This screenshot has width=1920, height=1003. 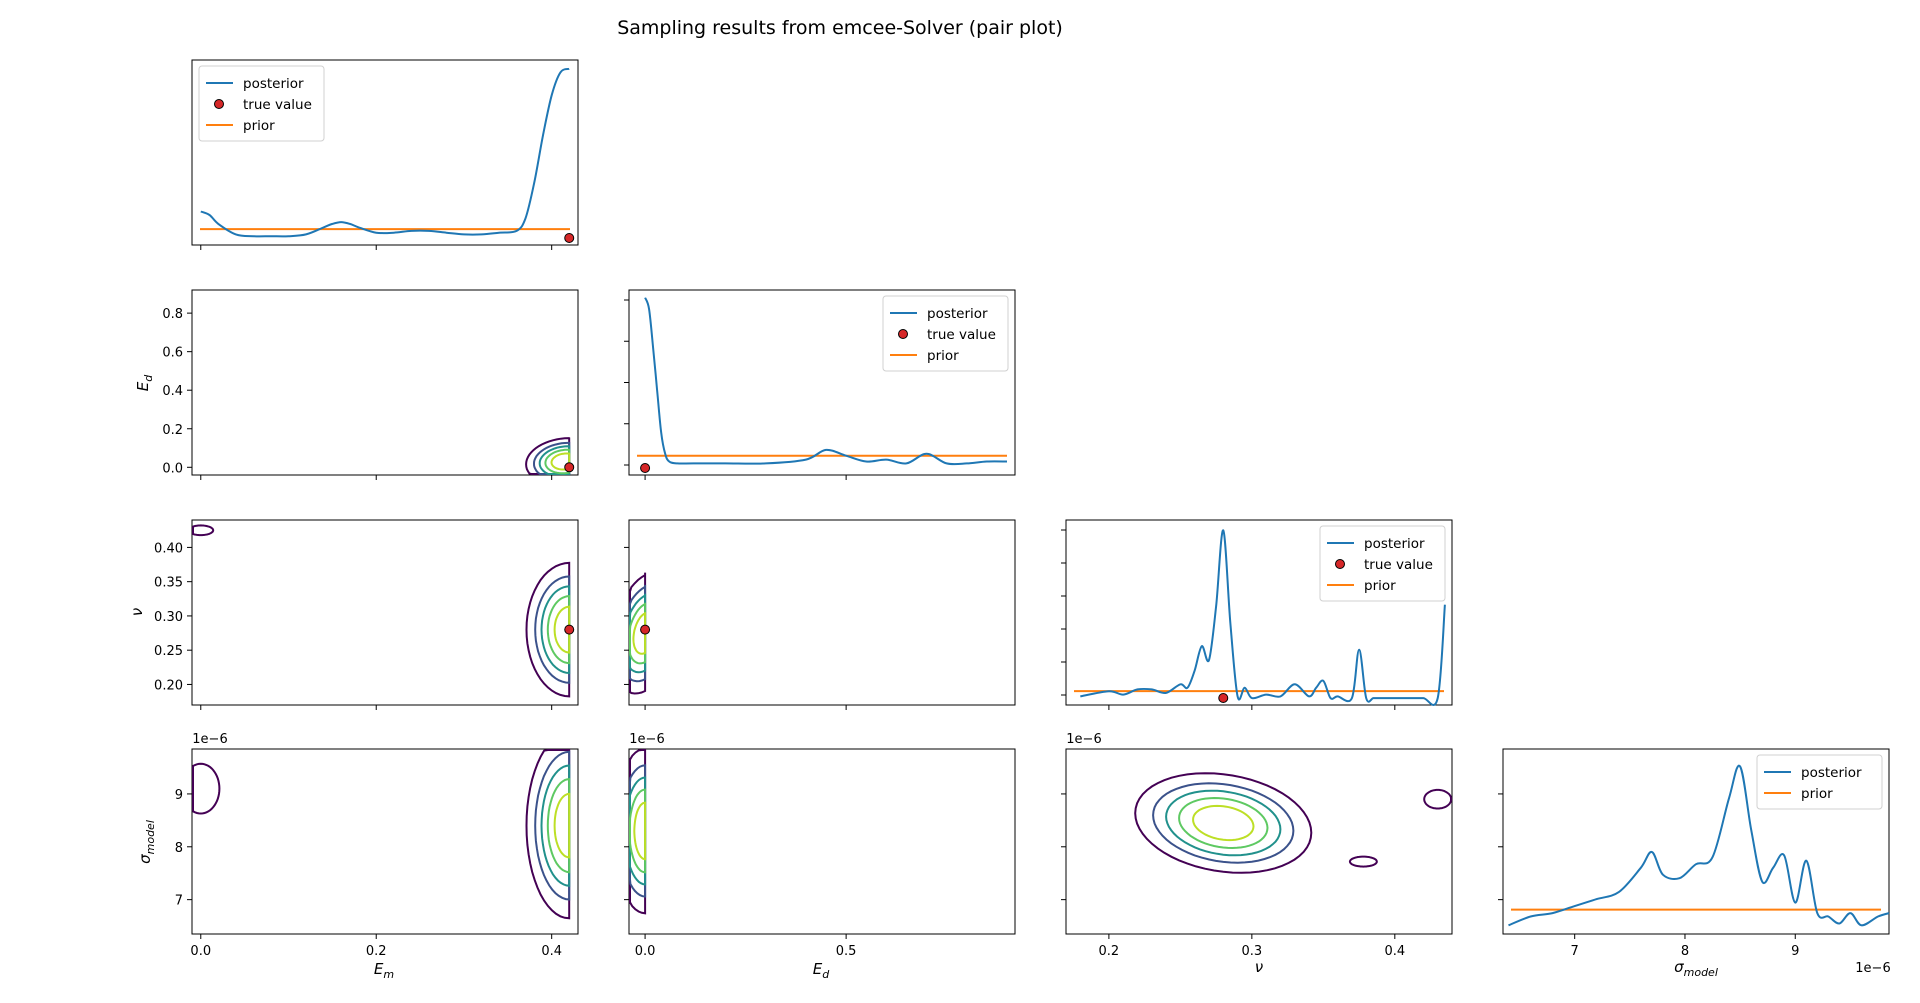 What do you see at coordinates (1575, 951) in the screenshot?
I see `x-tick-label: 7` at bounding box center [1575, 951].